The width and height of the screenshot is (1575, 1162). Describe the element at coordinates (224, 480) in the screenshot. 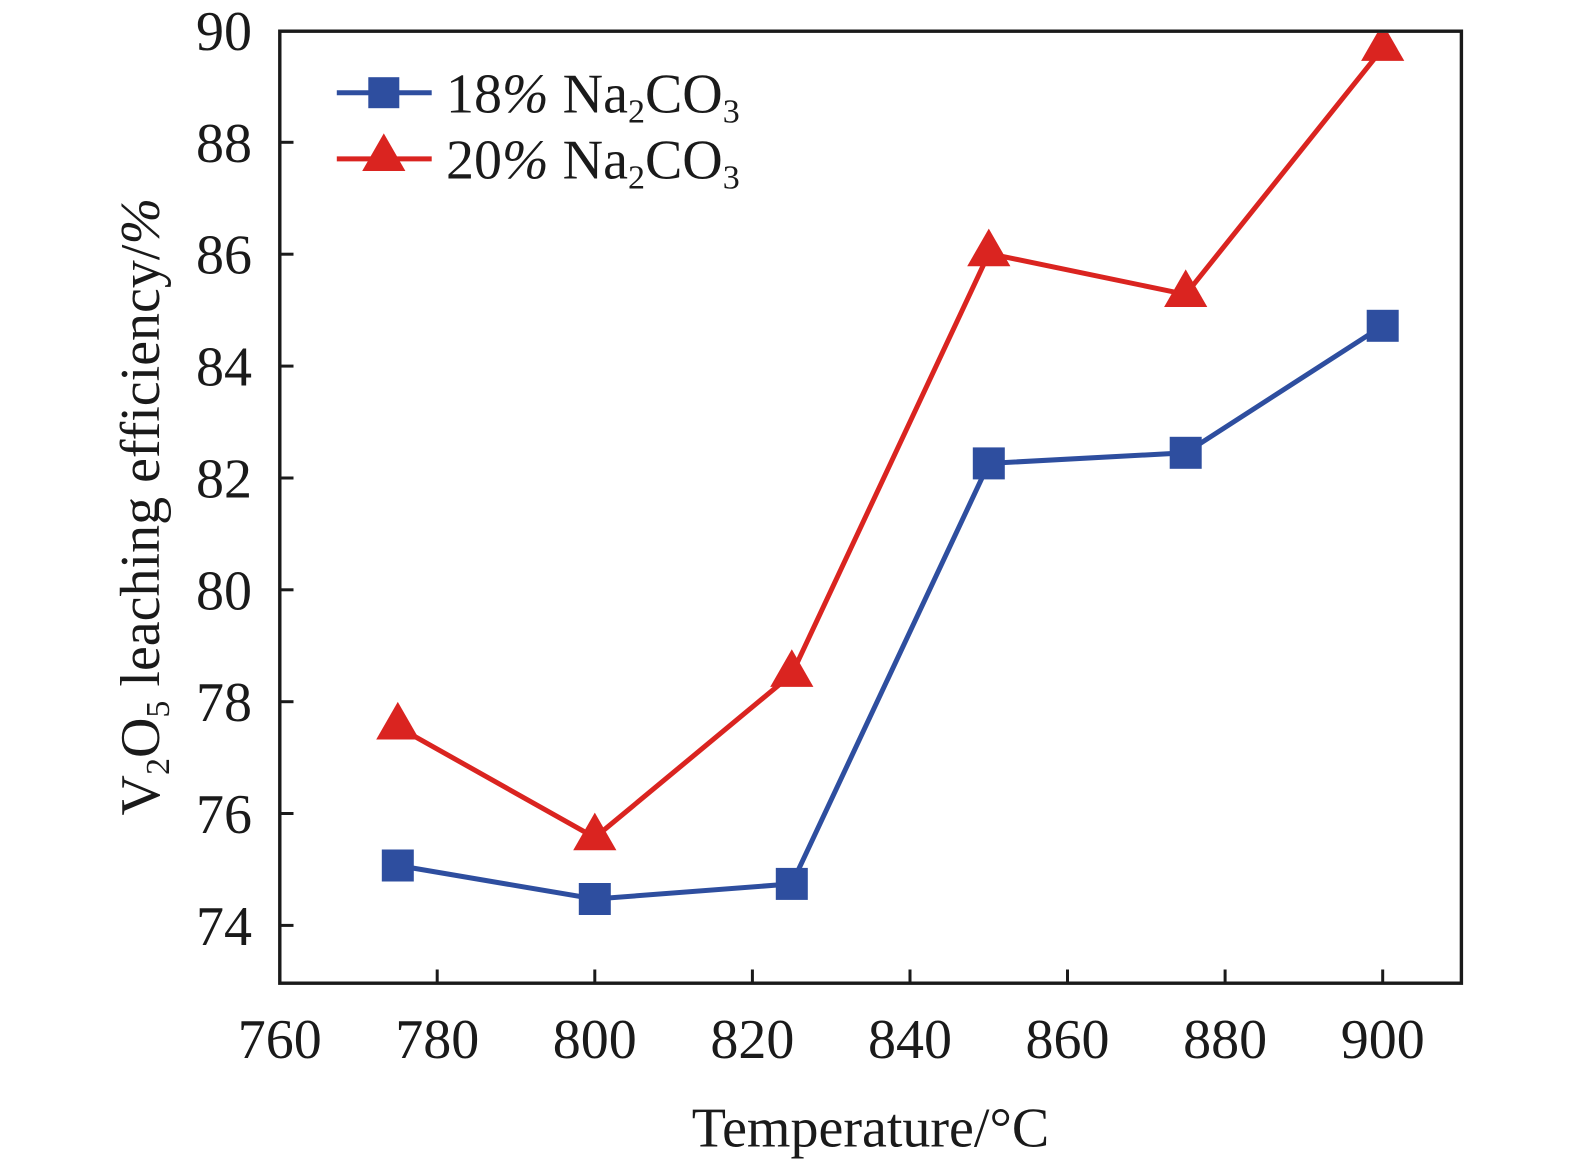

I see `svg-text: 82` at that location.